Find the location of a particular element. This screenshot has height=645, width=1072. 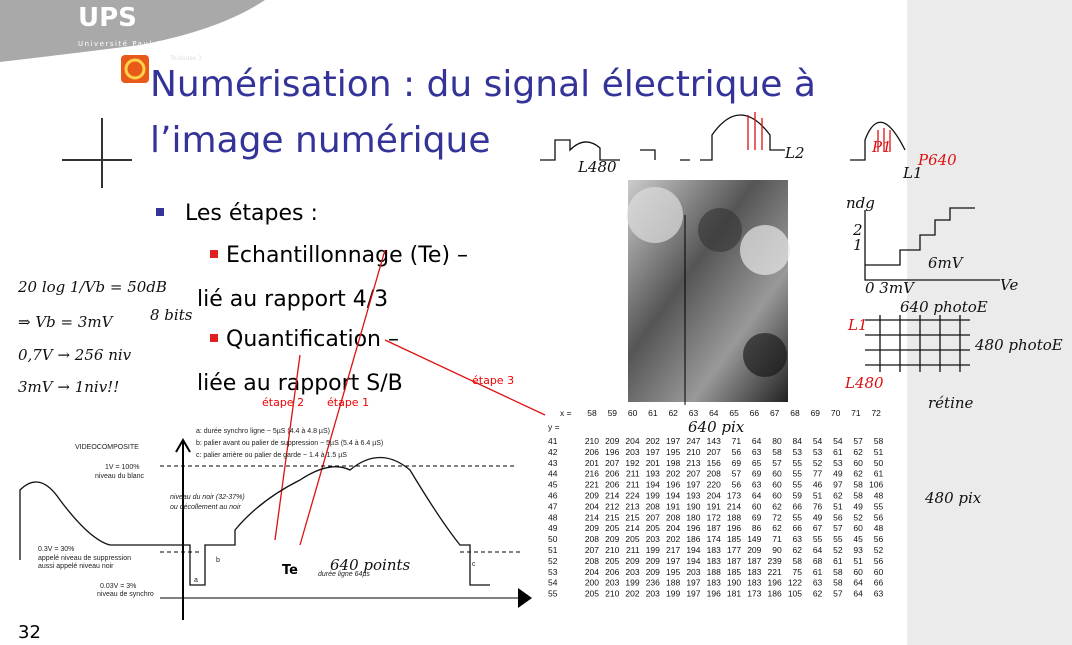

table-cell: 191 is located at coordinates (714, 506).